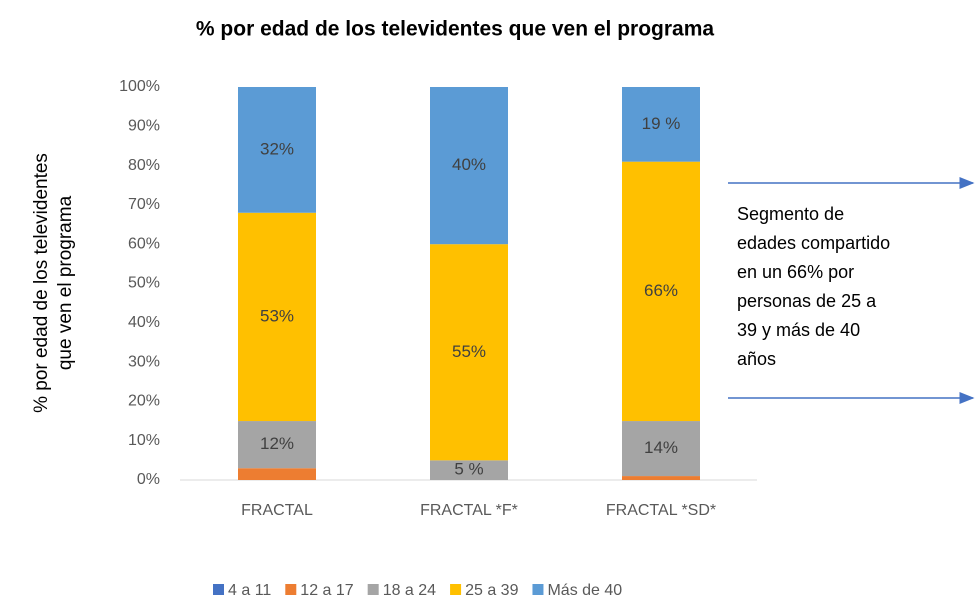 Image resolution: width=978 pixels, height=604 pixels. I want to click on y-tick-label: 20%, so click(144, 401).